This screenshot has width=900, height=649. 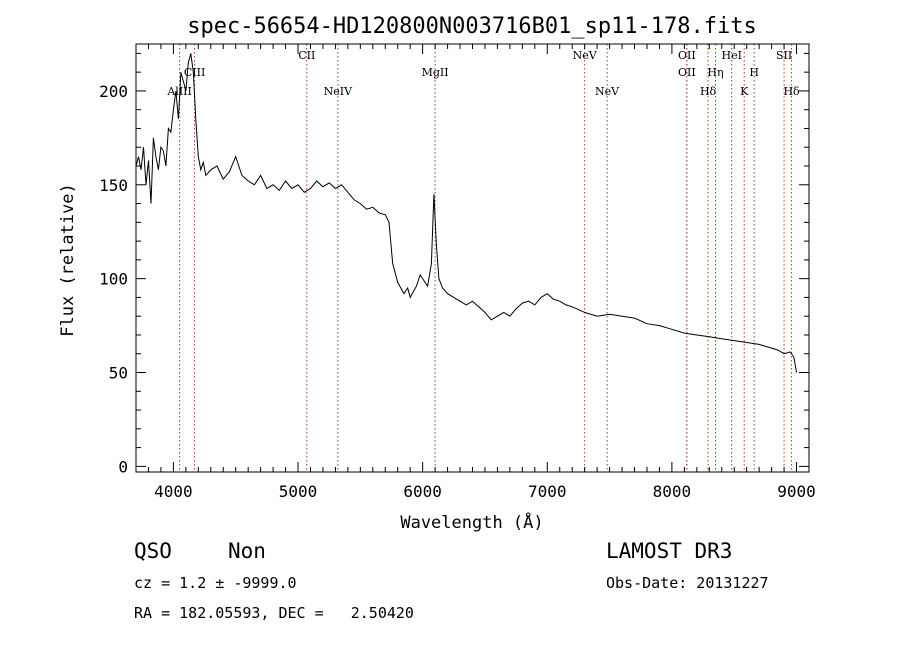 What do you see at coordinates (173, 491) in the screenshot?
I see `x-tick-label: 4000` at bounding box center [173, 491].